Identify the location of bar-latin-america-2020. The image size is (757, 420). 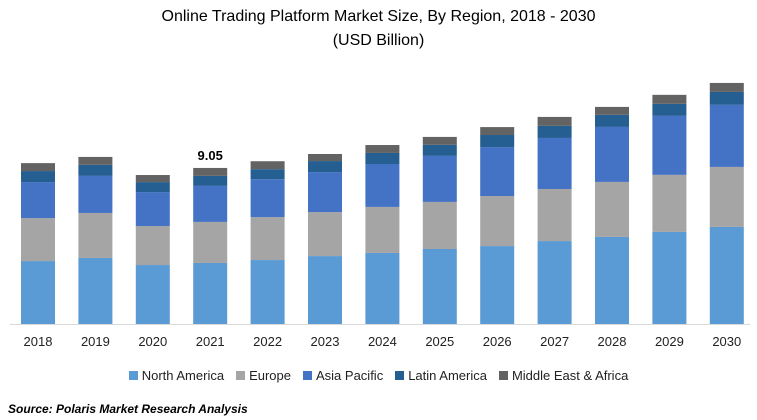
(152, 187).